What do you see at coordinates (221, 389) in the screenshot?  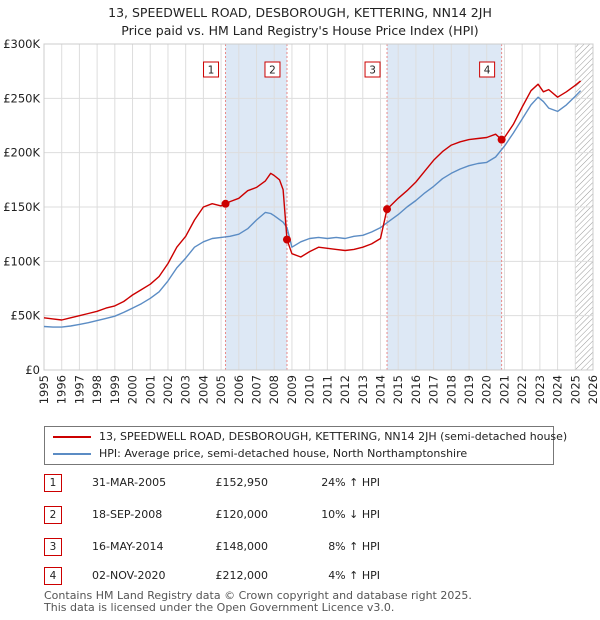 I see `x-tick-label: 2005` at bounding box center [221, 389].